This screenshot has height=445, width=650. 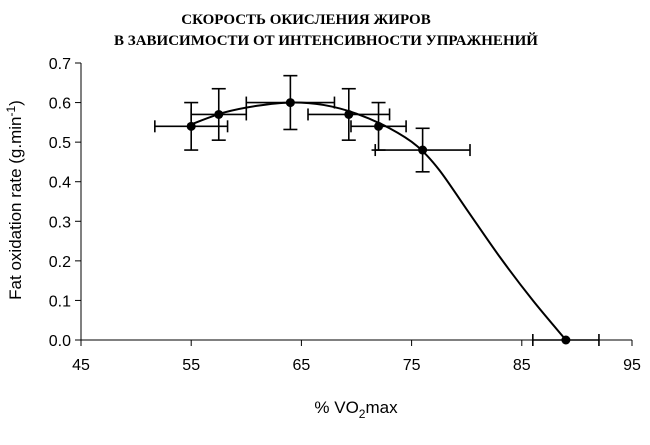 I want to click on x-axis-ticks: 45 55 65 75 85 95, so click(x=356, y=357).